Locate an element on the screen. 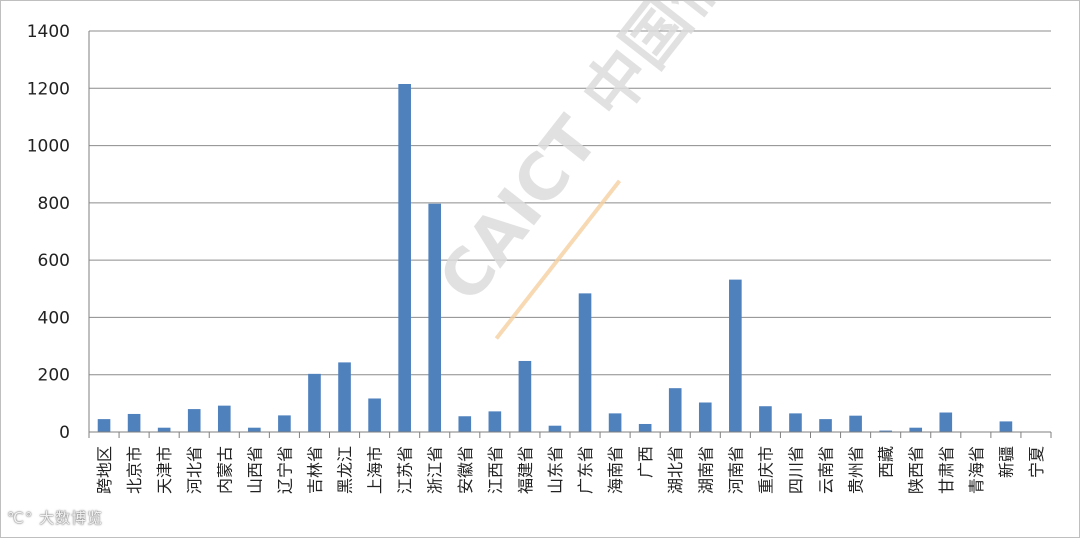 This screenshot has width=1080, height=539. x-tick-label: 北京市 is located at coordinates (134, 470).